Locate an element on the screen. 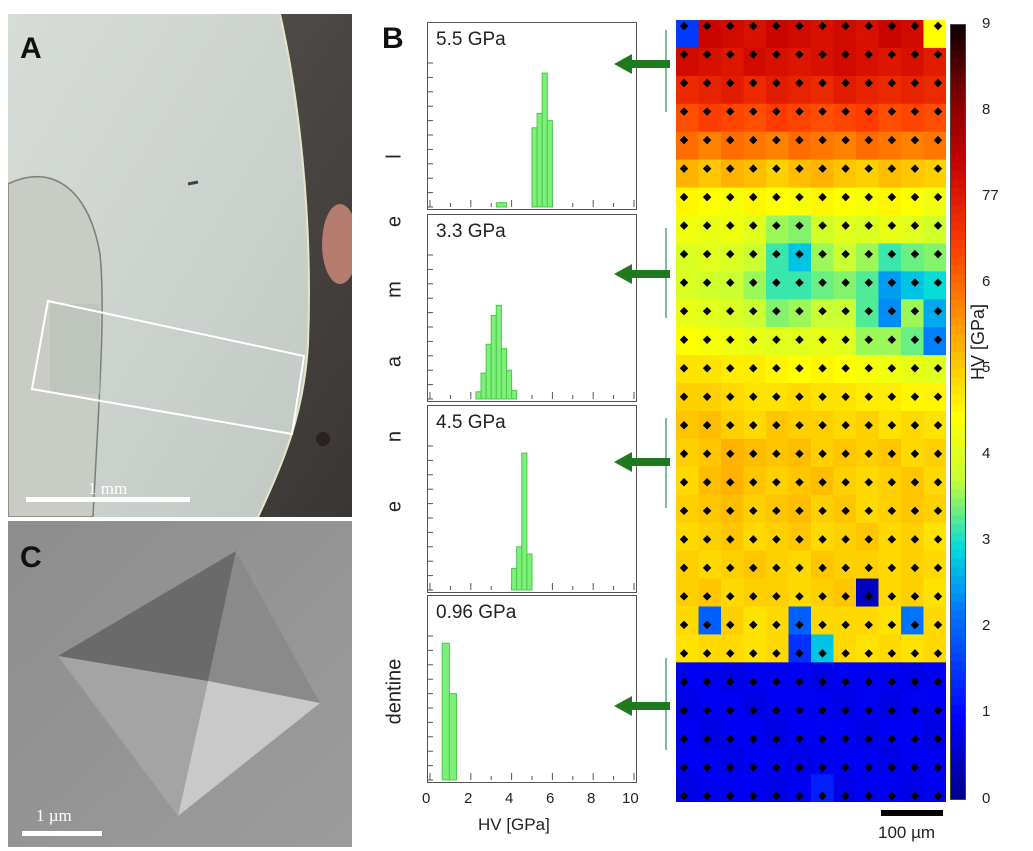  x-tick-0: 0 is located at coordinates (426, 798).